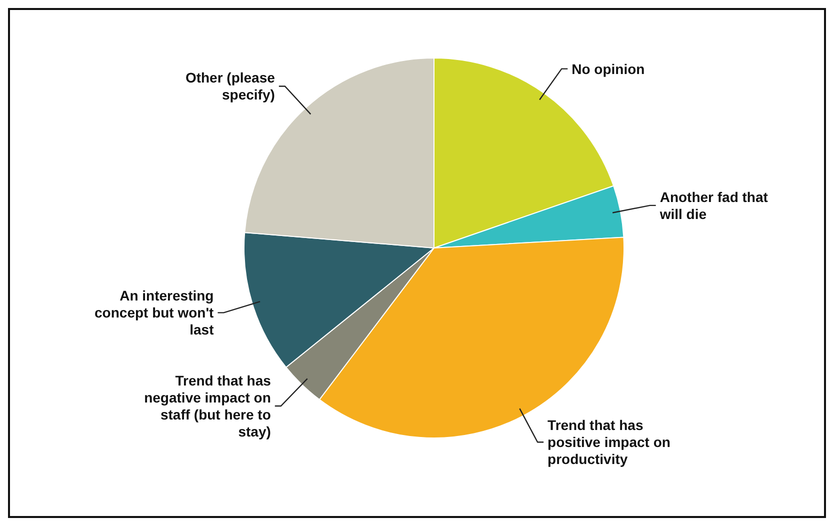 This screenshot has height=526, width=834. I want to click on slice-label: Trend that has positive impact on productivity, so click(609, 442).